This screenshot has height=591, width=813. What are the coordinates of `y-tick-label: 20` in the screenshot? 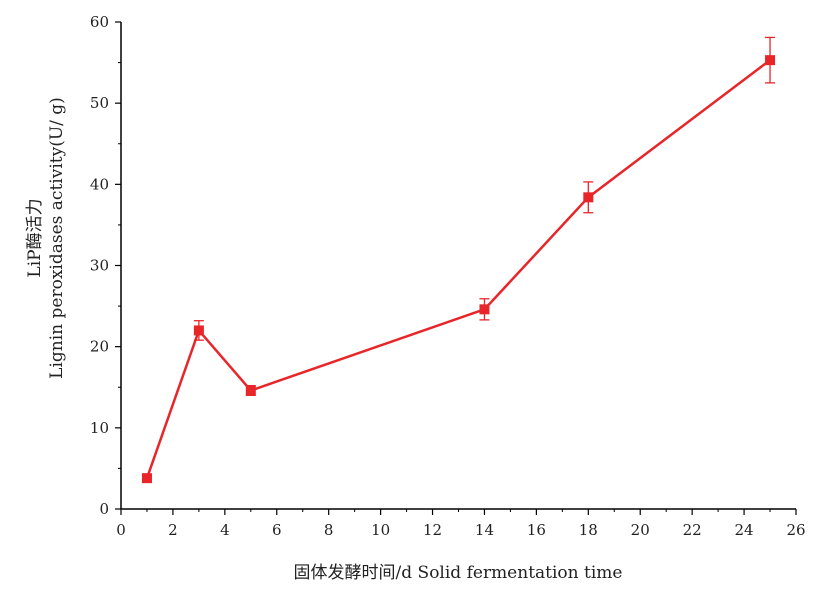 It's located at (99, 347).